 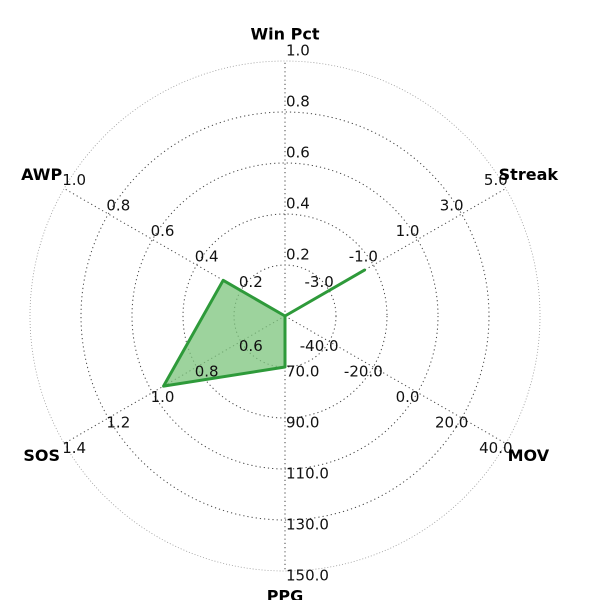 What do you see at coordinates (452, 206) in the screenshot?
I see `tick-label: 3.0` at bounding box center [452, 206].